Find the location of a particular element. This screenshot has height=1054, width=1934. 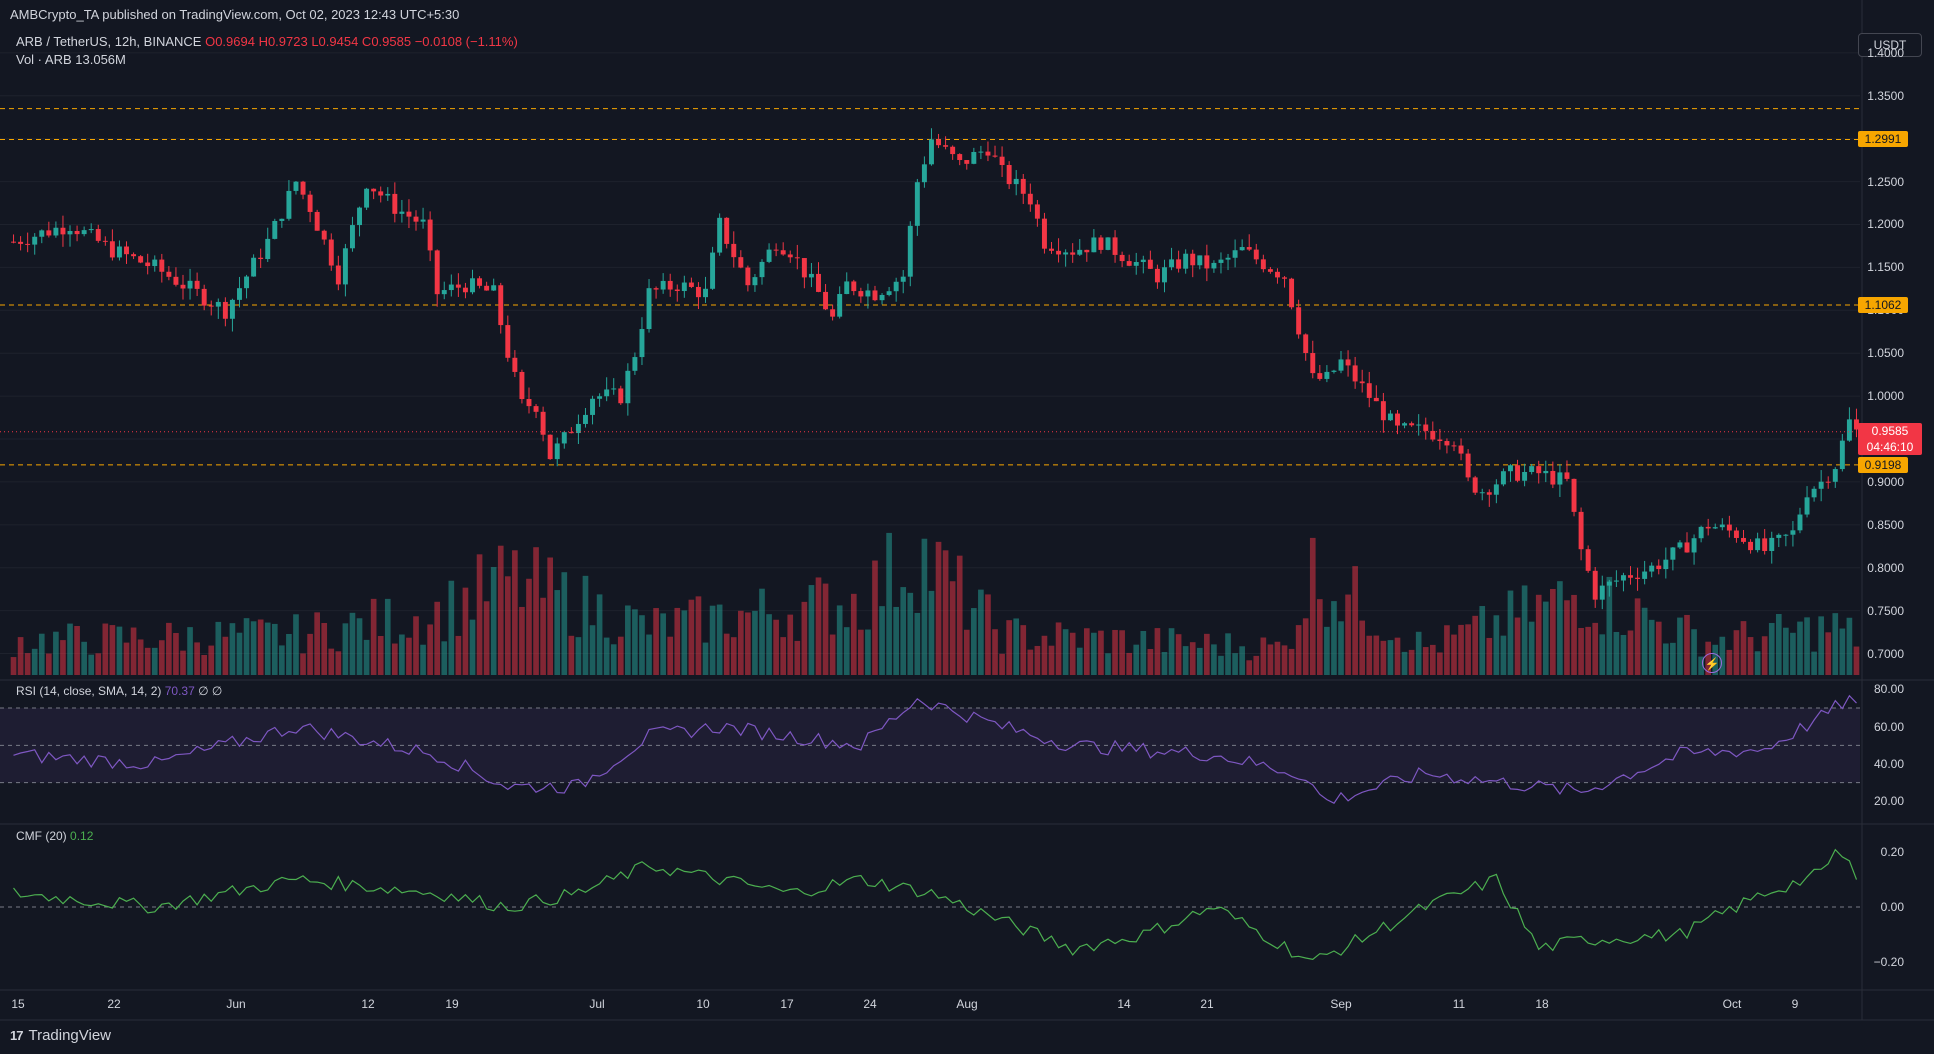

cmf-tick-label: −0.20 is located at coordinates (1888, 962).